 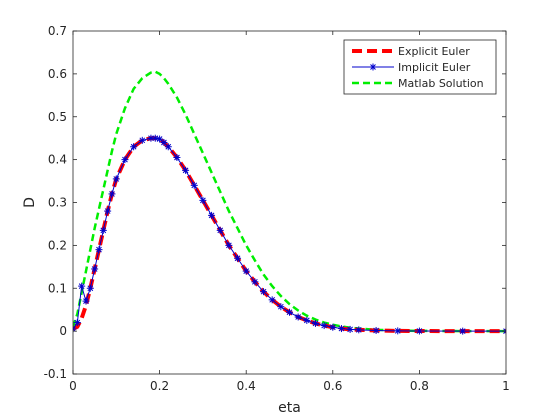 I want to click on x-tick-label: 0.6, so click(x=332, y=386).